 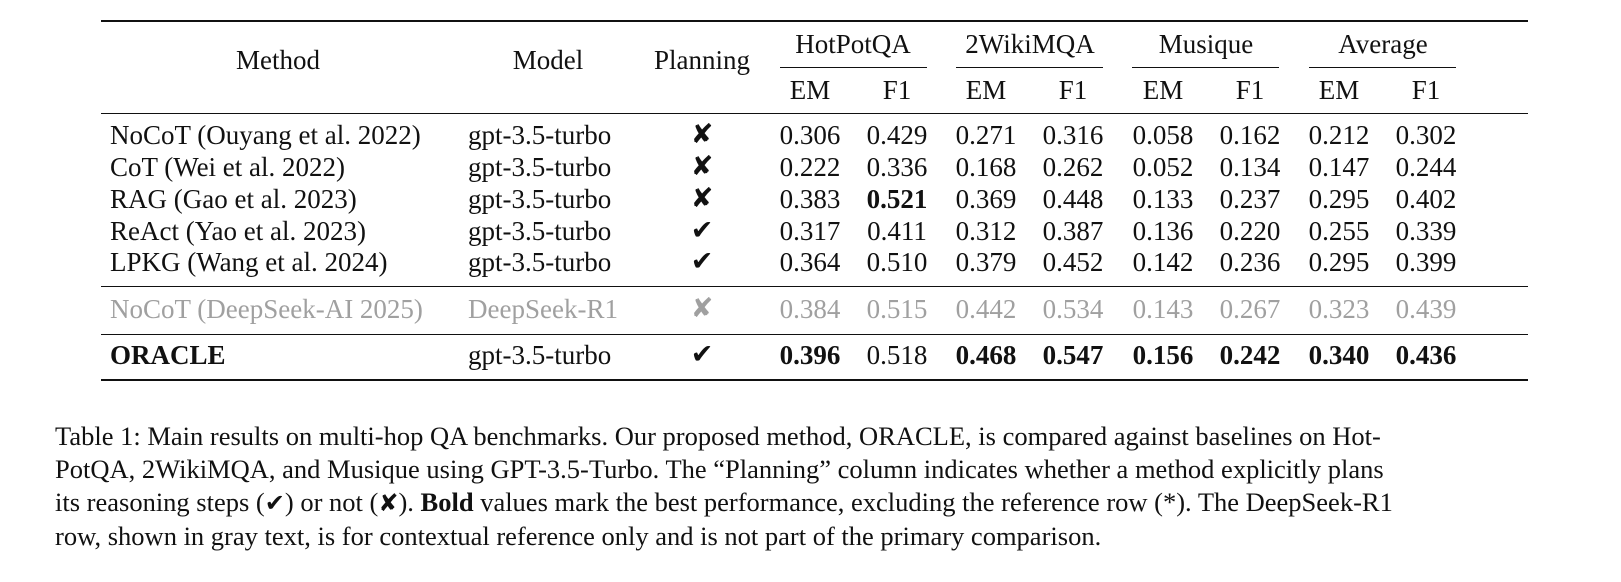 What do you see at coordinates (543, 309) in the screenshot?
I see `model-cell: DeepSeek-R1` at bounding box center [543, 309].